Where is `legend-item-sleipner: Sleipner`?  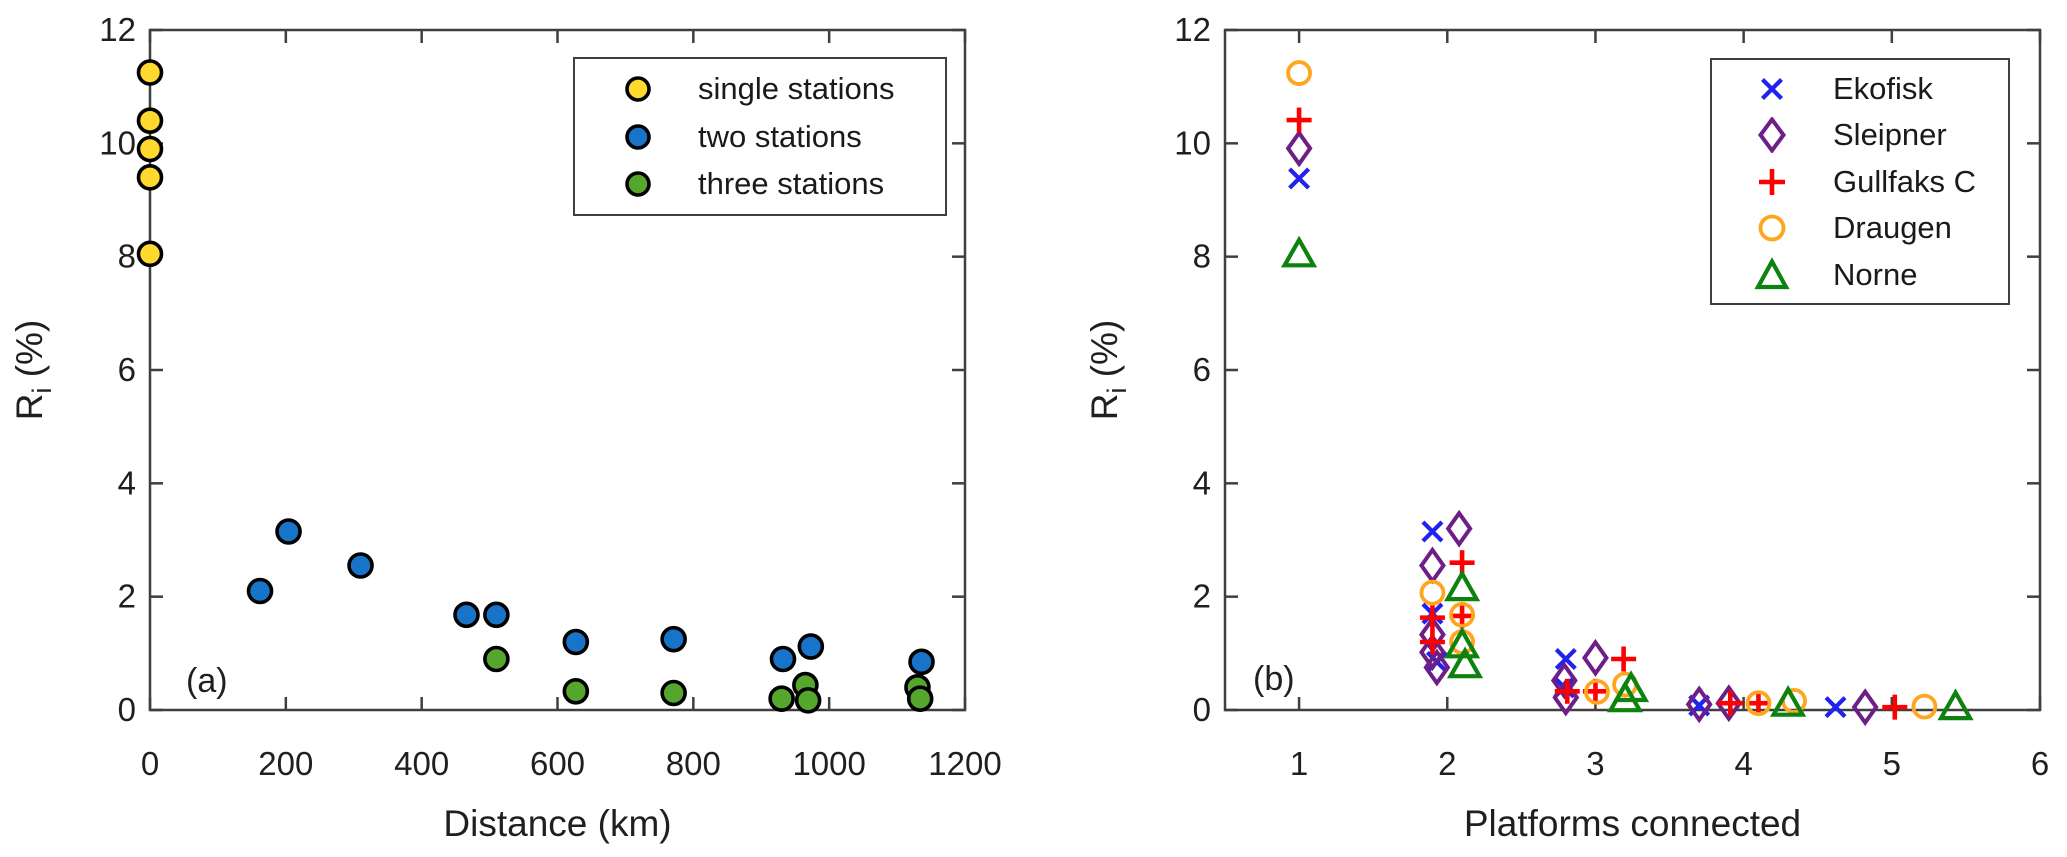 legend-item-sleipner: Sleipner is located at coordinates (1860, 135).